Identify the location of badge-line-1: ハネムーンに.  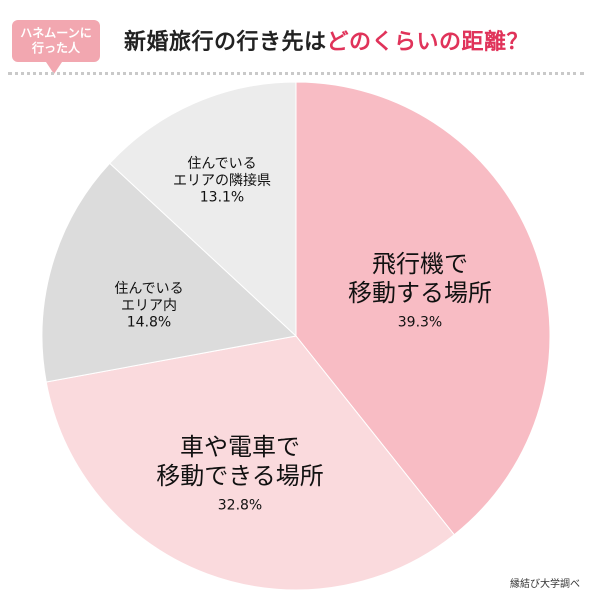
(56, 33).